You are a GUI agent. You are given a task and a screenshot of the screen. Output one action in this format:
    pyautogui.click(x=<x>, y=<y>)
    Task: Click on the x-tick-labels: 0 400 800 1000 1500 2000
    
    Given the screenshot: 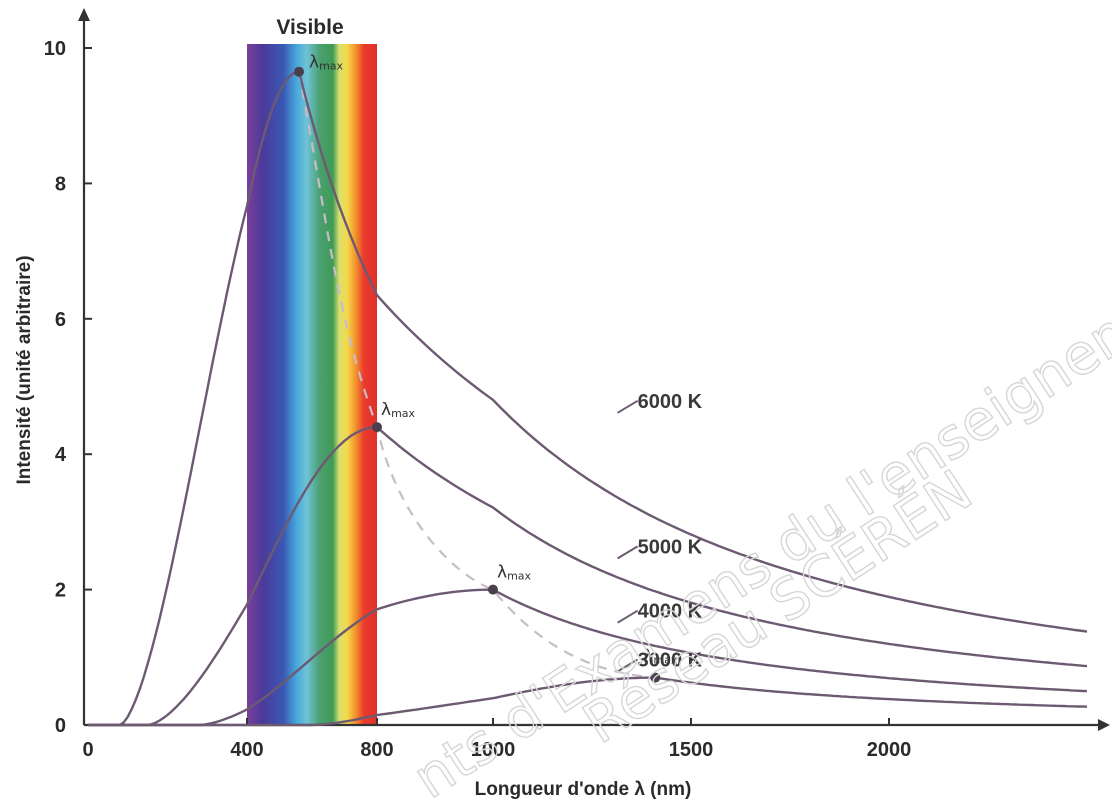 What is the action you would take?
    pyautogui.click(x=496, y=750)
    